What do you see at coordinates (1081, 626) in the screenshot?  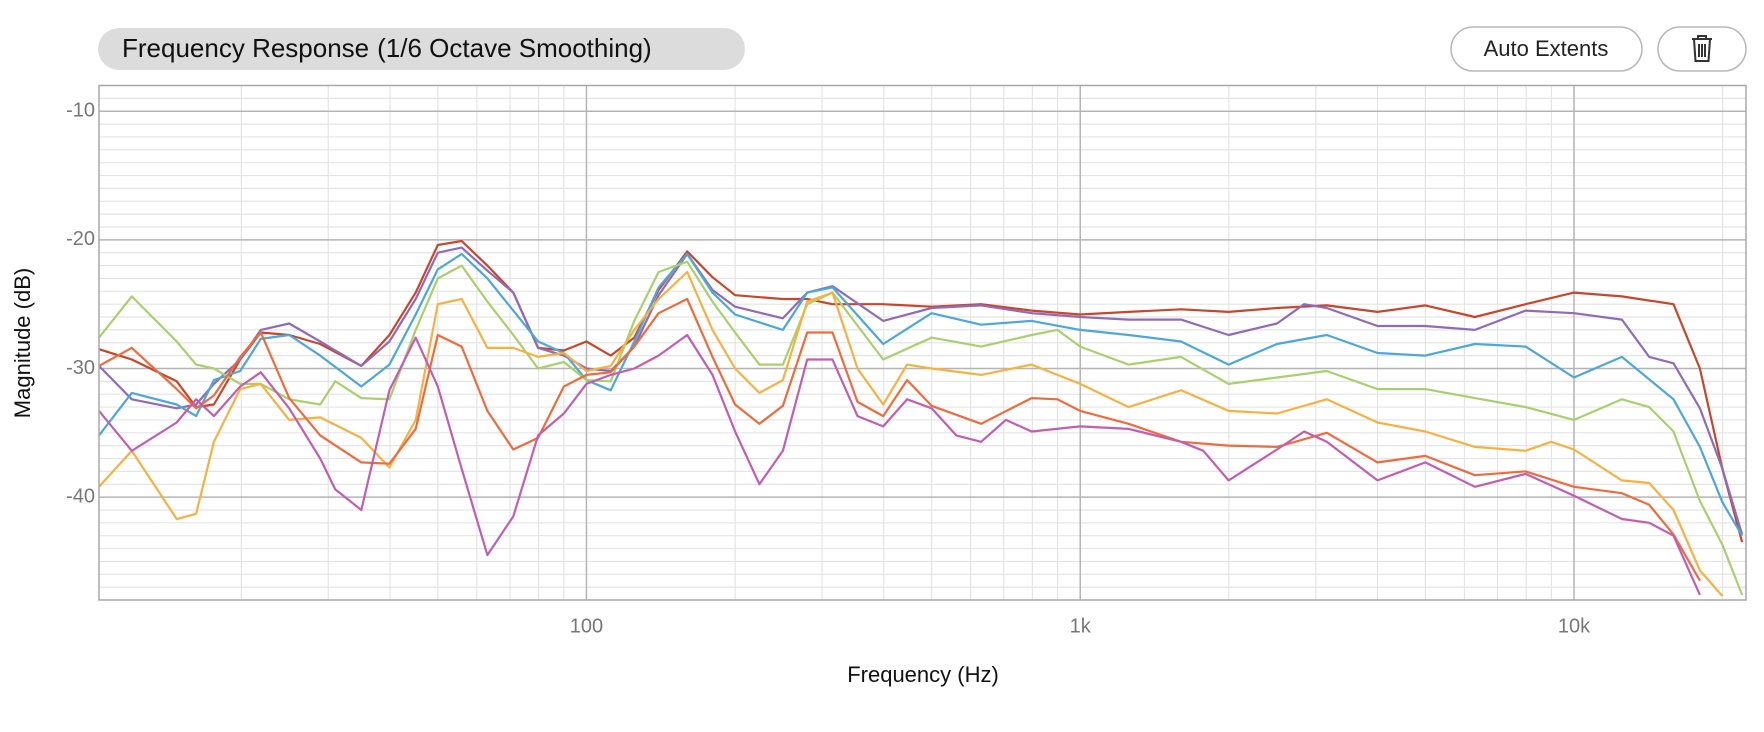 I see `x-tick-label: 1k` at bounding box center [1081, 626].